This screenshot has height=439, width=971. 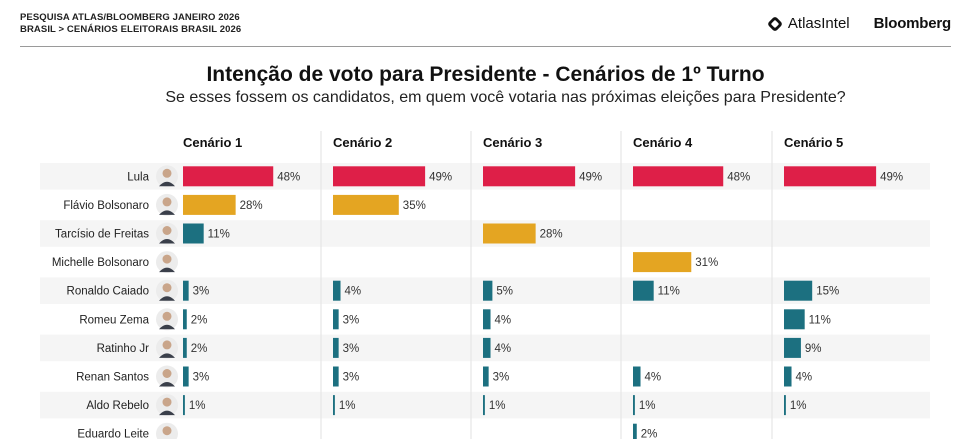 What do you see at coordinates (123, 349) in the screenshot?
I see `candidate-name: Ratinho Jr` at bounding box center [123, 349].